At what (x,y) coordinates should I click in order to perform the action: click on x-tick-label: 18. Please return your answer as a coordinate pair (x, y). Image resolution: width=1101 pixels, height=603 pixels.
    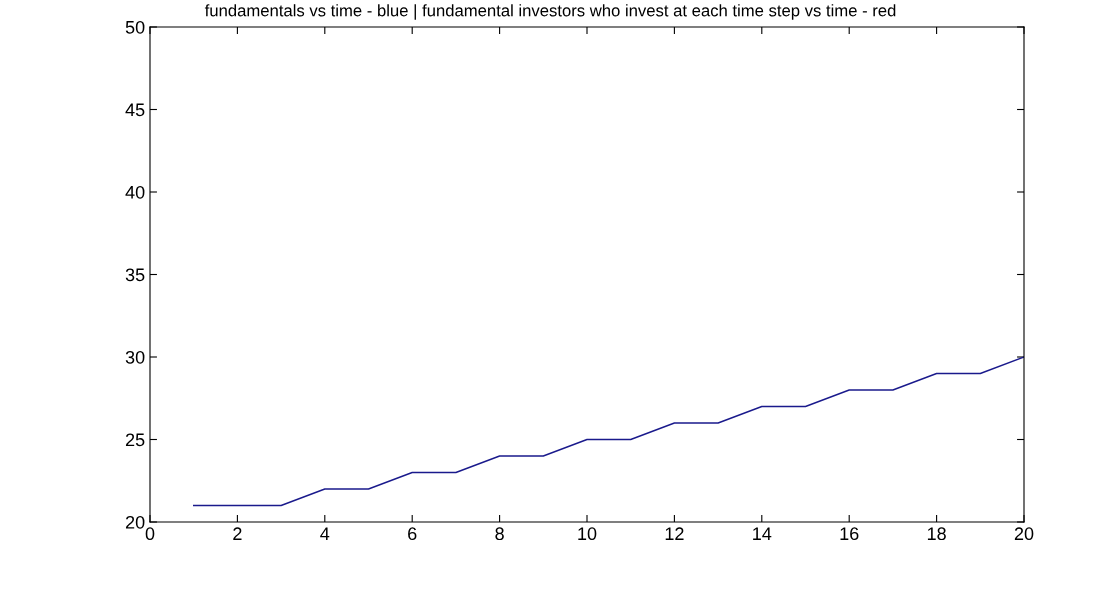
    Looking at the image, I should click on (936, 534).